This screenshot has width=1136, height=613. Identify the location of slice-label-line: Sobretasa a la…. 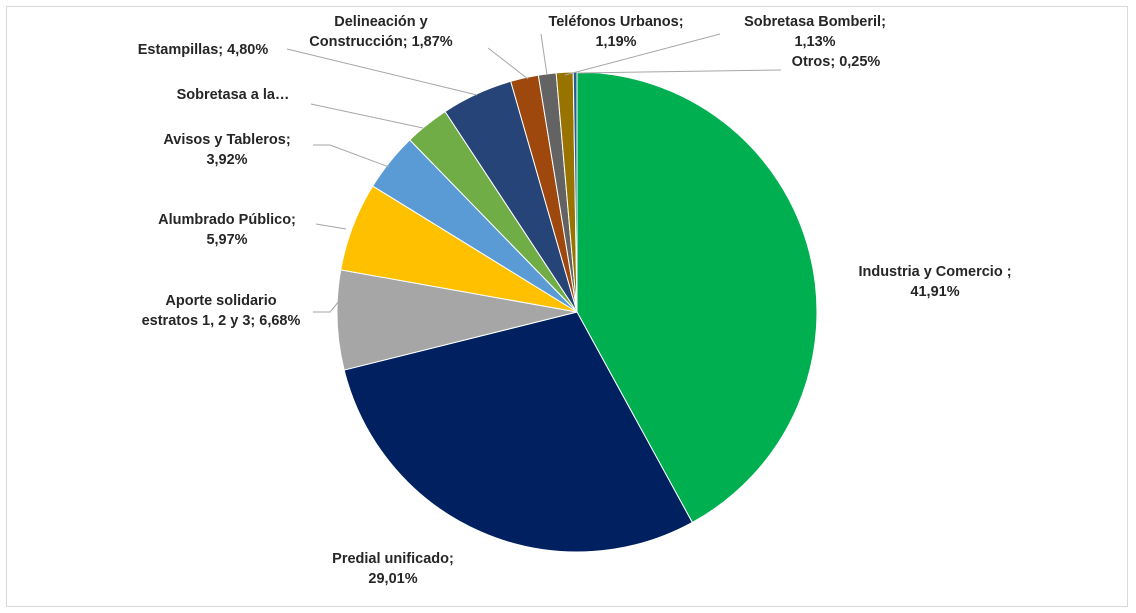
(233, 95).